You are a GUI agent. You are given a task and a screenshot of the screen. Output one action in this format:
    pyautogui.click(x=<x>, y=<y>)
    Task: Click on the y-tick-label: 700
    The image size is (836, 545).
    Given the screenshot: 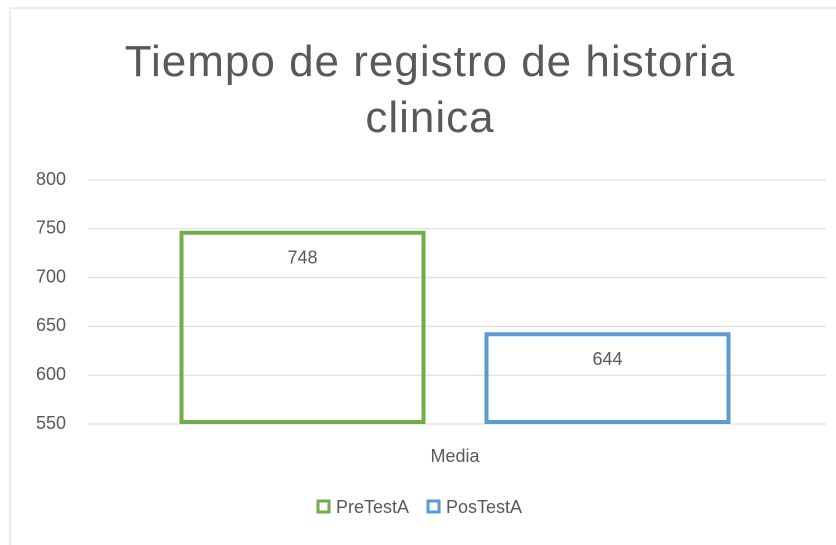 What is the action you would take?
    pyautogui.click(x=51, y=276)
    